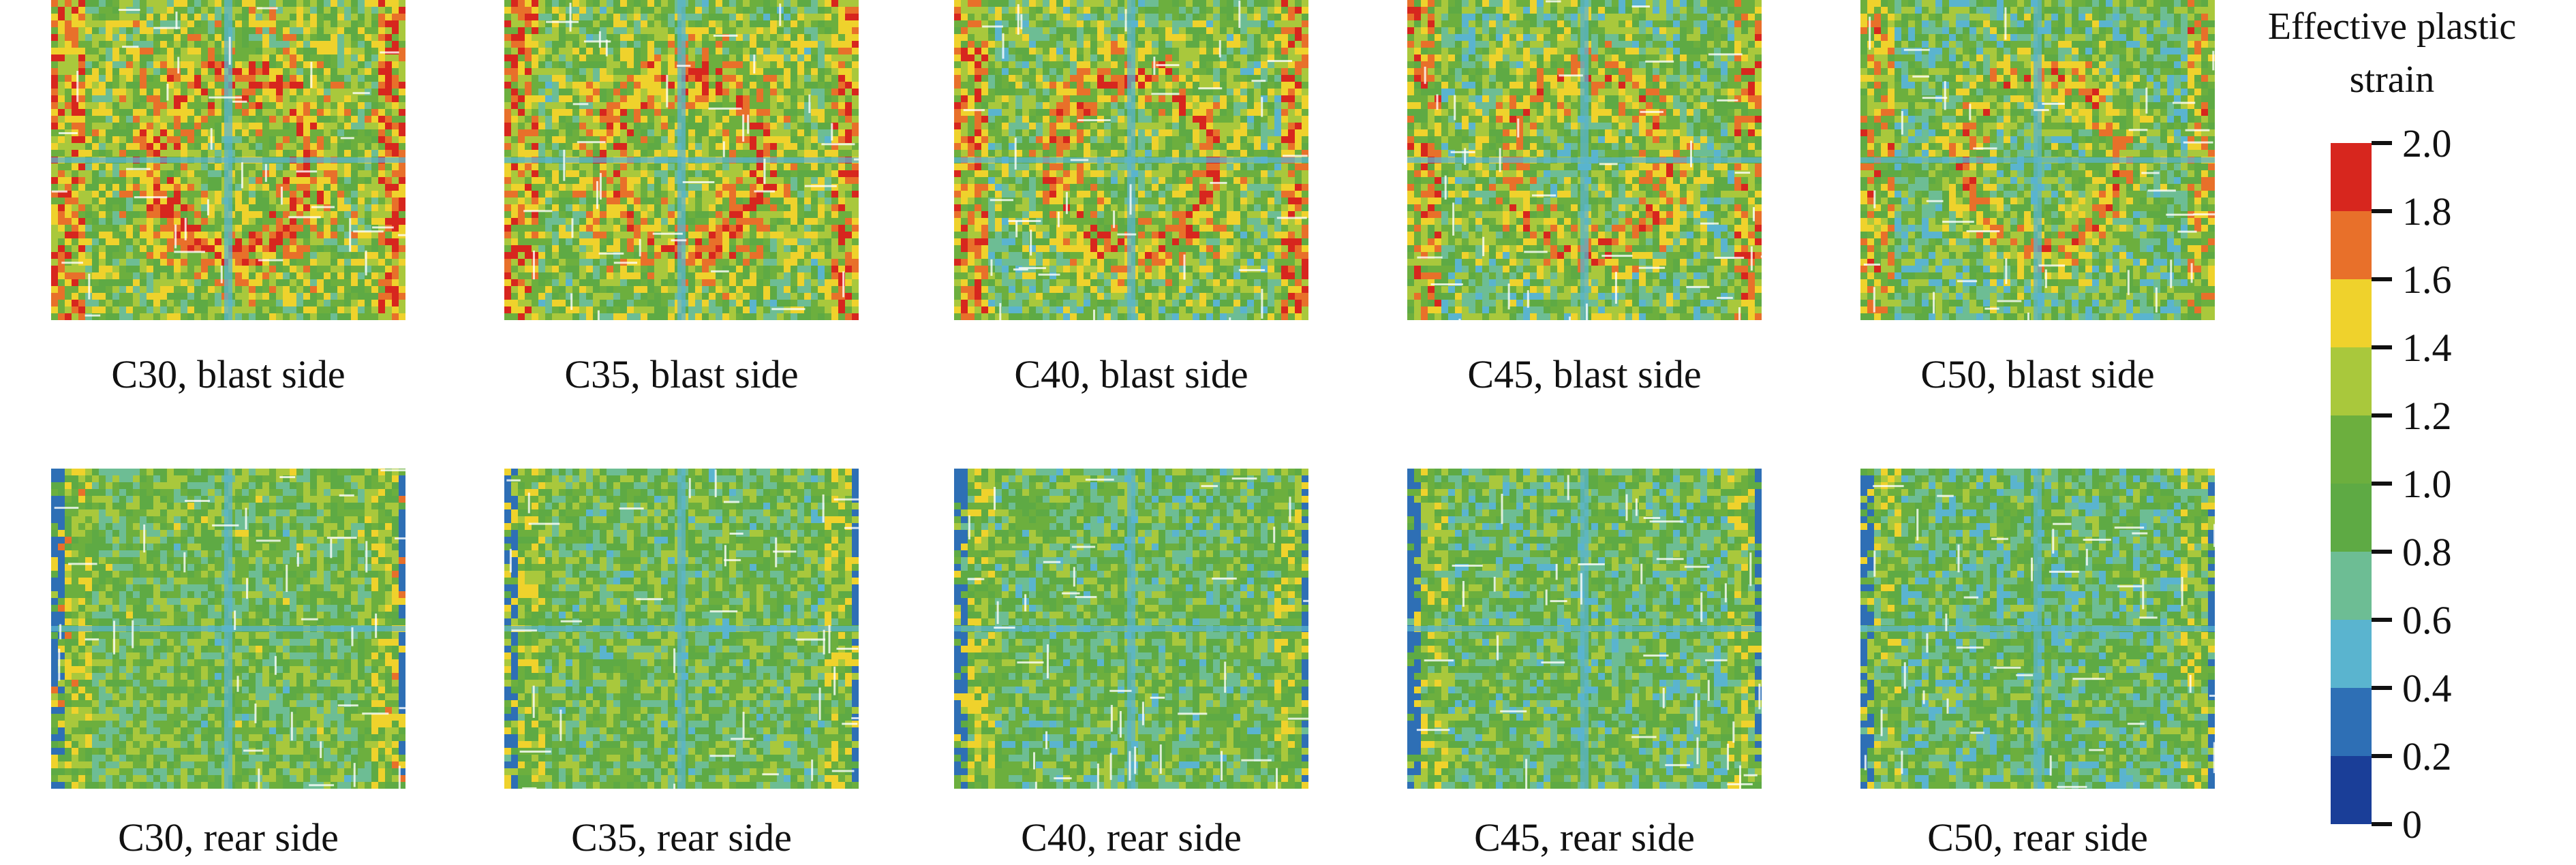 The height and width of the screenshot is (865, 2576). Describe the element at coordinates (2392, 79) in the screenshot. I see `legend-title-line2: strain` at that location.